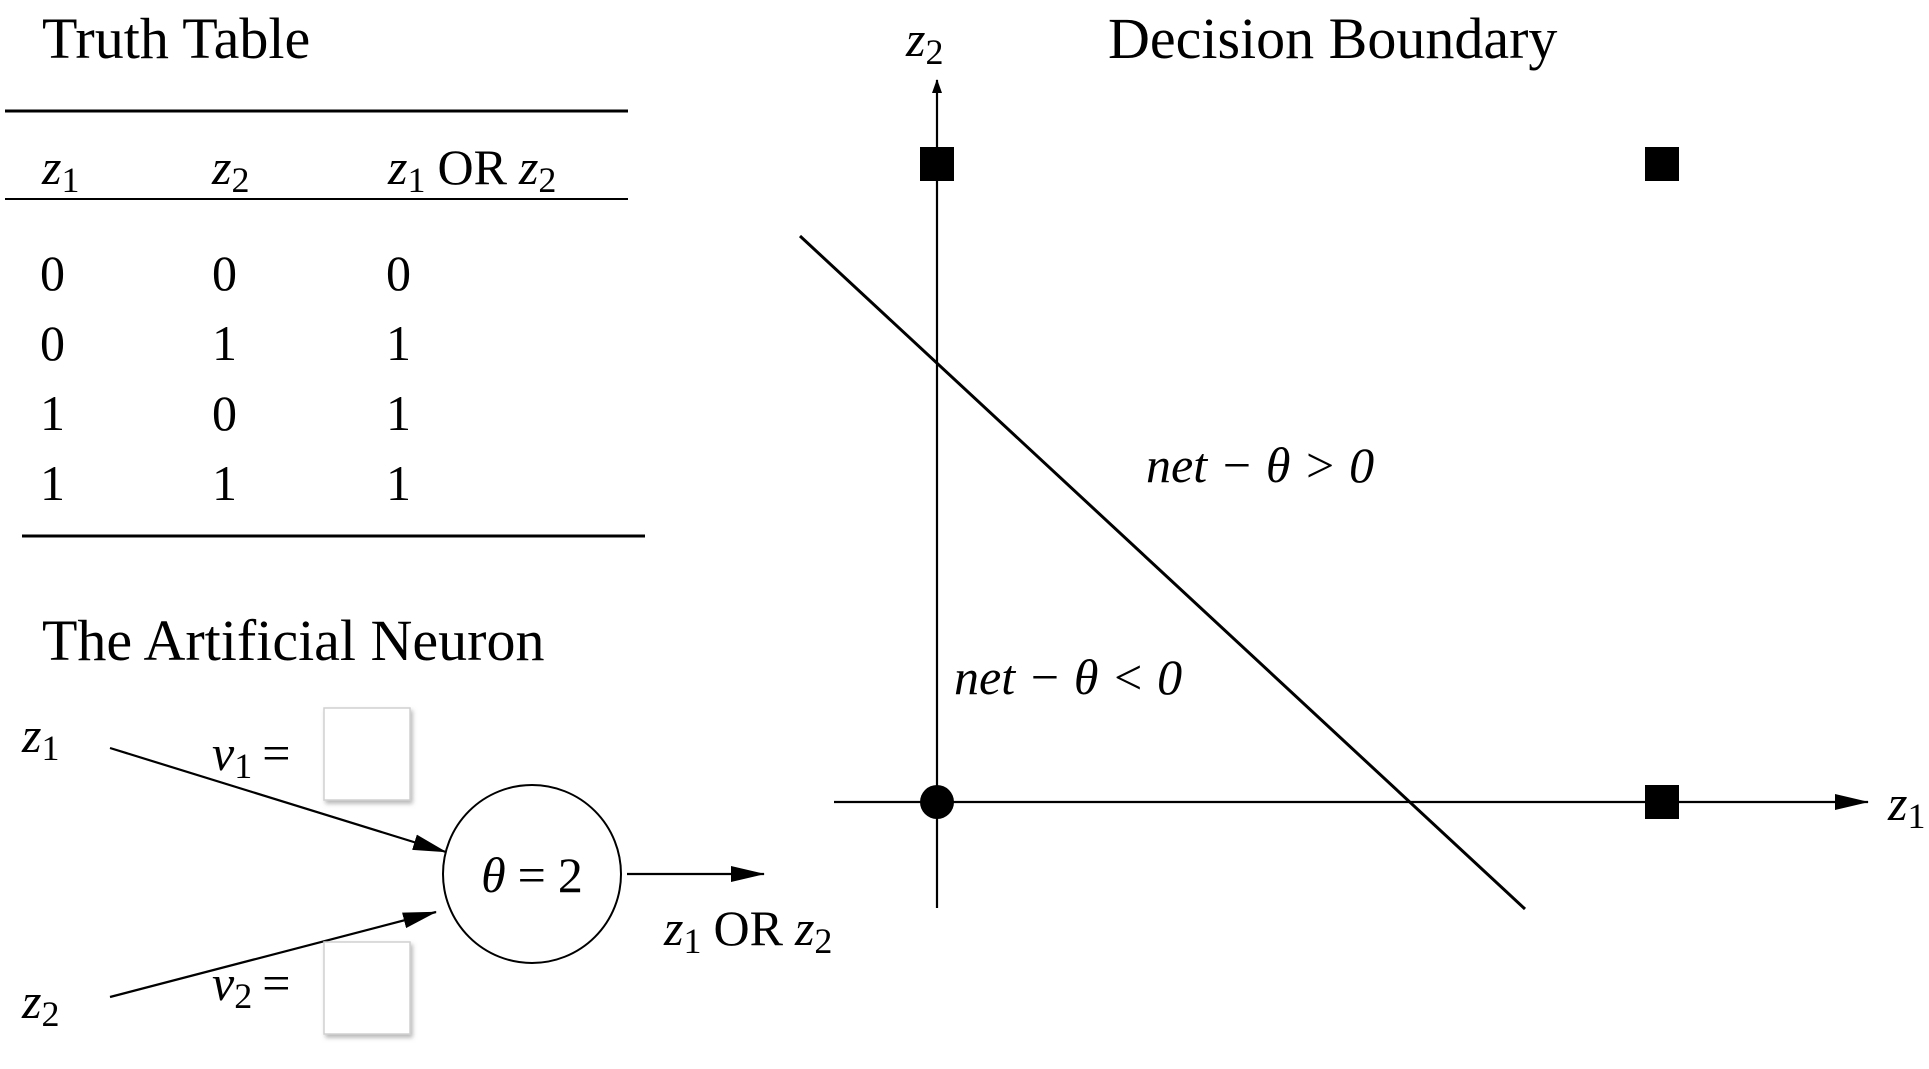 The height and width of the screenshot is (1069, 1929). I want to click on weight2-label: v2 =, so click(251, 985).